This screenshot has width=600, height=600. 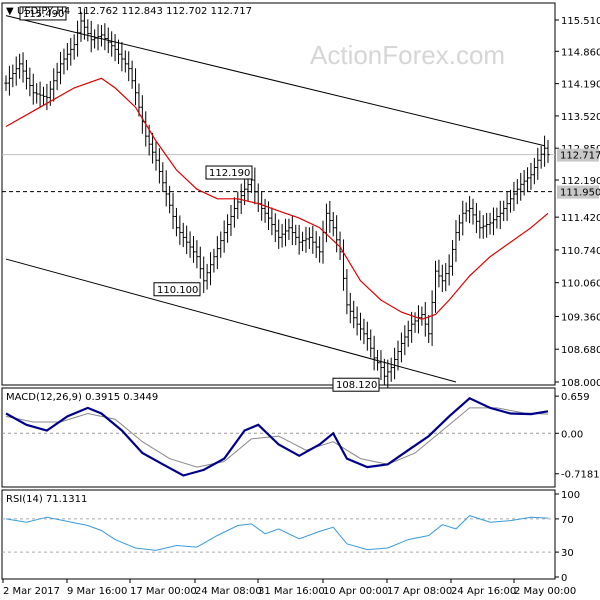 I want to click on annotation-label: 112.190, so click(x=229, y=173).